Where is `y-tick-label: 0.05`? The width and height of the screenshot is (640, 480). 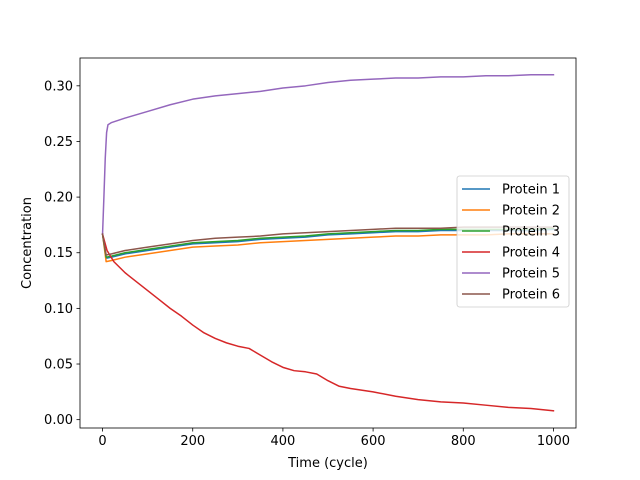
y-tick-label: 0.05 is located at coordinates (58, 365).